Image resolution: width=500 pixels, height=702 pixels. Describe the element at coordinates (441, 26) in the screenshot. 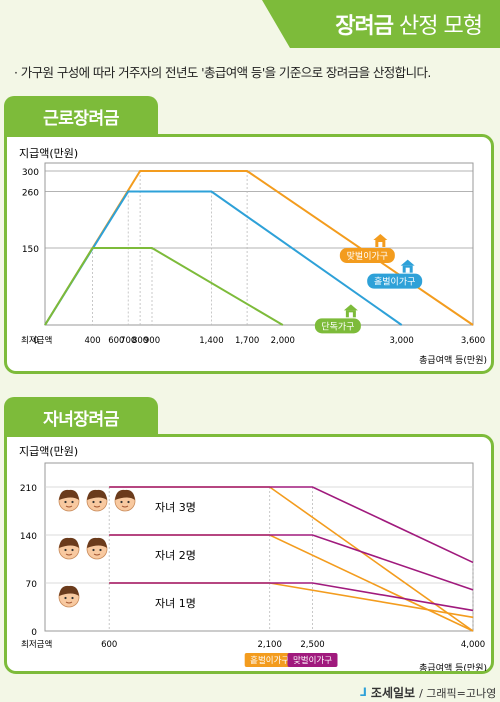

I see `page-title-rest: 산정 모형` at that location.